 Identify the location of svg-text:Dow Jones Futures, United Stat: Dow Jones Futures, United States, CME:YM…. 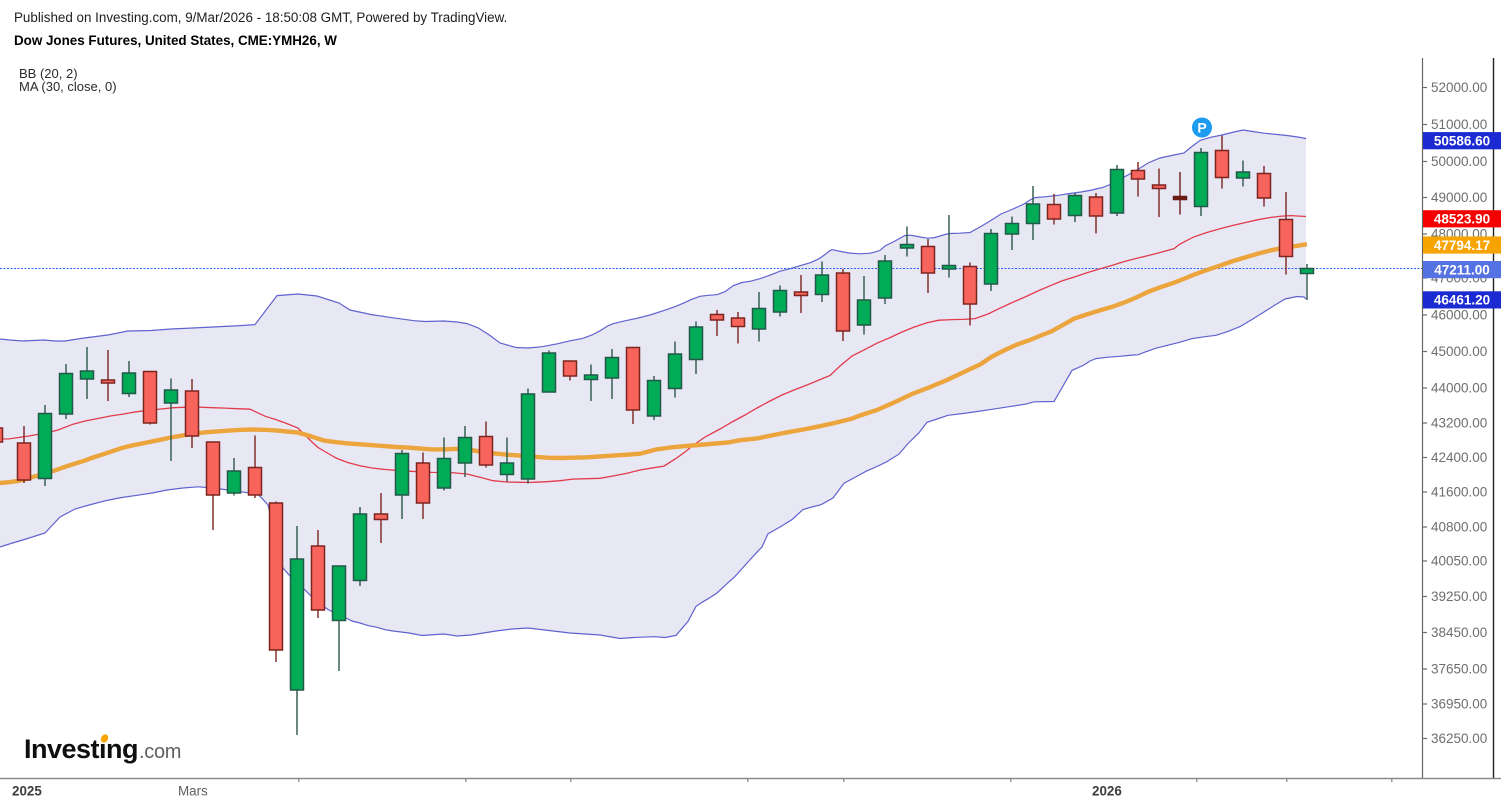
(175, 40).